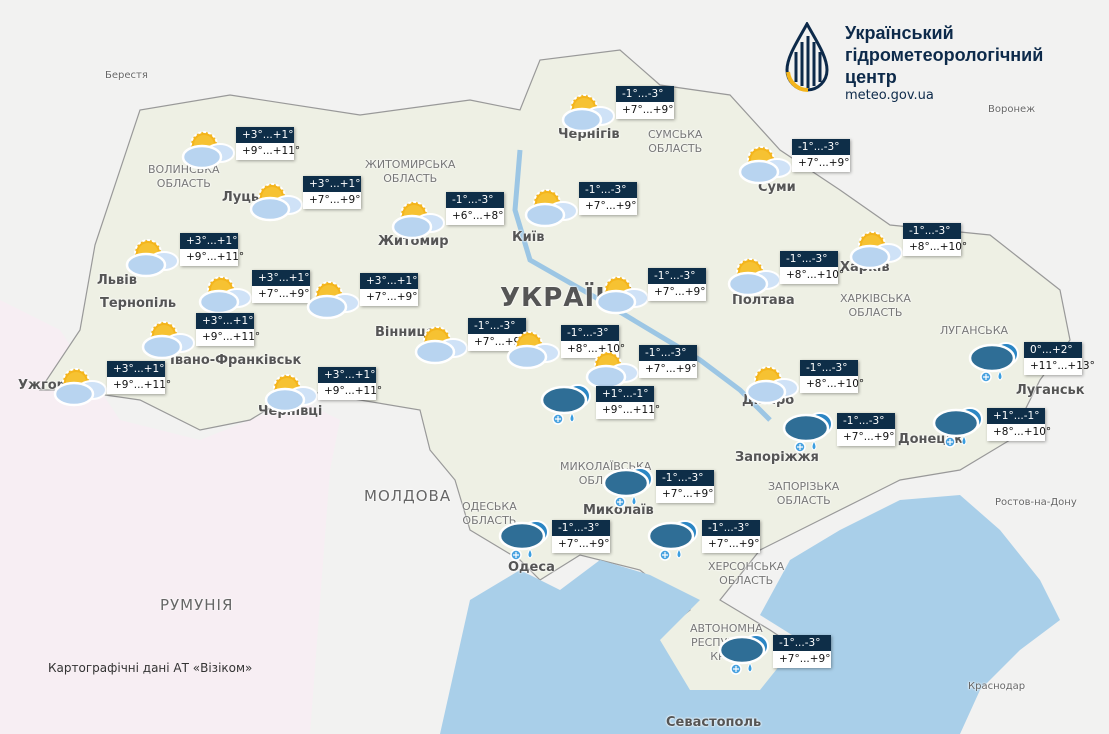 The image size is (1109, 734). What do you see at coordinates (138, 303) in the screenshot?
I see `map-label: Тернопіль` at bounding box center [138, 303].